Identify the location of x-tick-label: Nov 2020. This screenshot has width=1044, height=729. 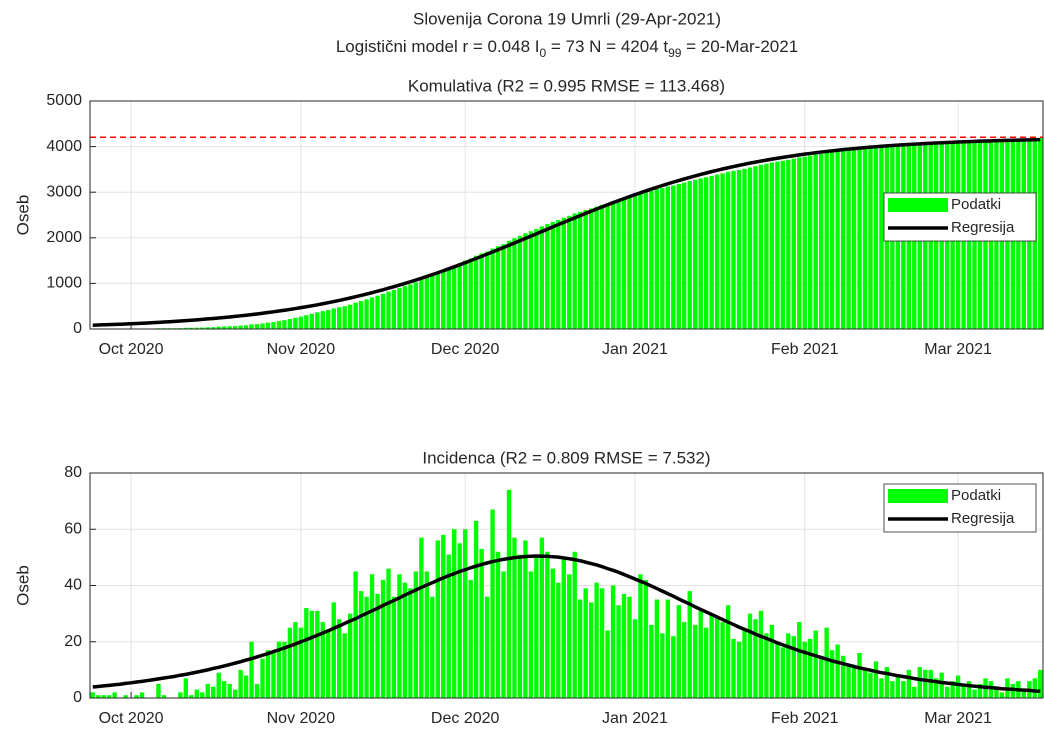
(301, 349).